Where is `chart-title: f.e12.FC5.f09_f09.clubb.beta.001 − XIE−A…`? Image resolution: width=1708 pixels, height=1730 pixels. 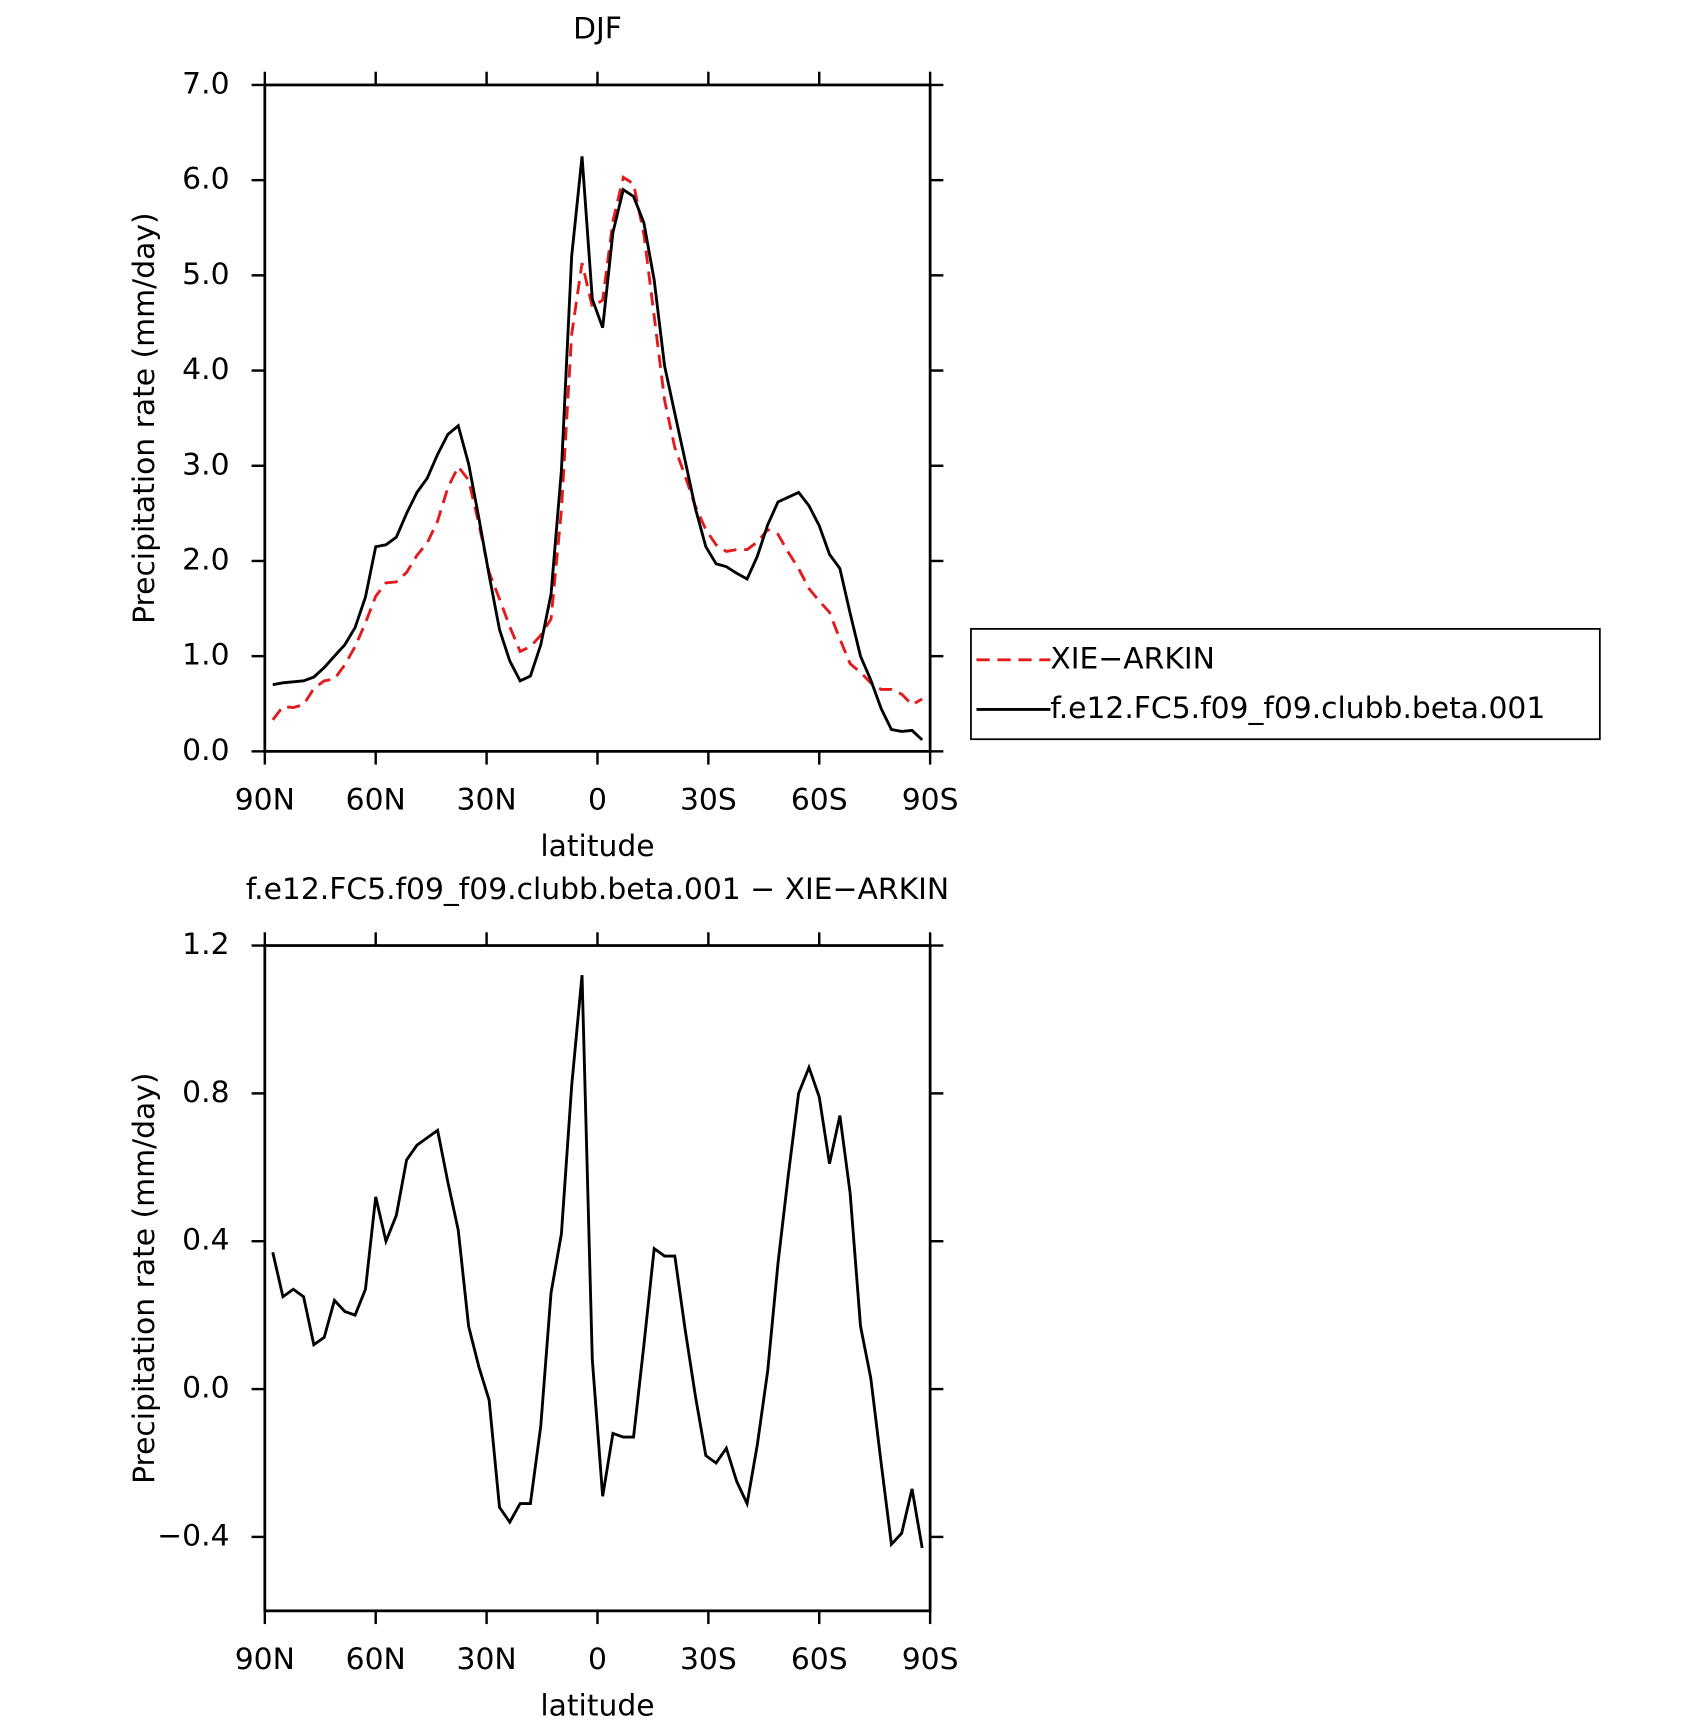
chart-title: f.e12.FC5.f09_f09.clubb.beta.001 − XIE−A… is located at coordinates (597, 889).